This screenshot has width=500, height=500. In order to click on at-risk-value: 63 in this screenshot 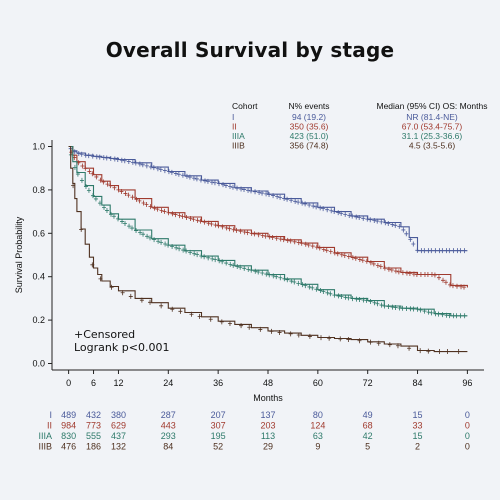, I will do `click(318, 436)`.